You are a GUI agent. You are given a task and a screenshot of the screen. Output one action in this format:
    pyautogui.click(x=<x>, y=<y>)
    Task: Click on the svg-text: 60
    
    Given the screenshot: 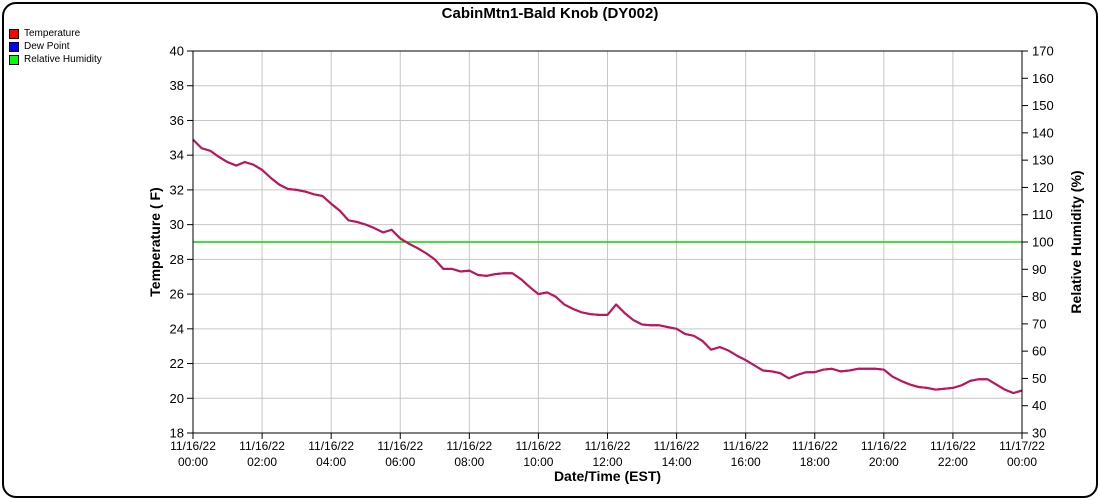 What is the action you would take?
    pyautogui.click(x=1039, y=351)
    